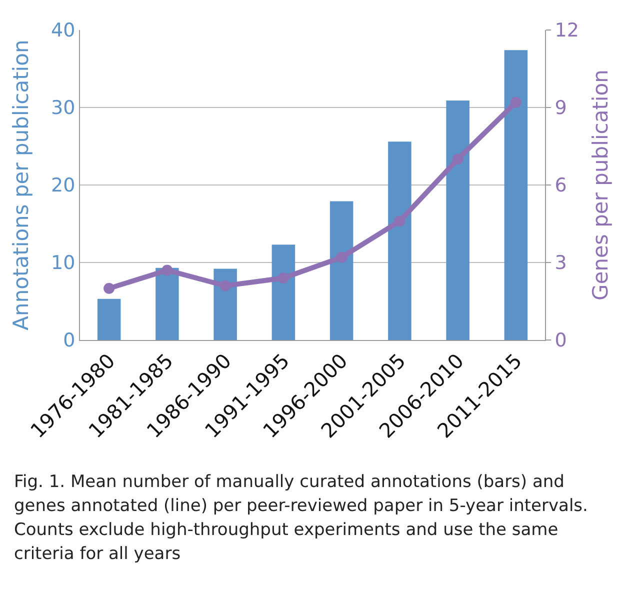 This screenshot has height=605, width=625. What do you see at coordinates (21, 185) in the screenshot?
I see `y-axis-title: Annotations per publication` at bounding box center [21, 185].